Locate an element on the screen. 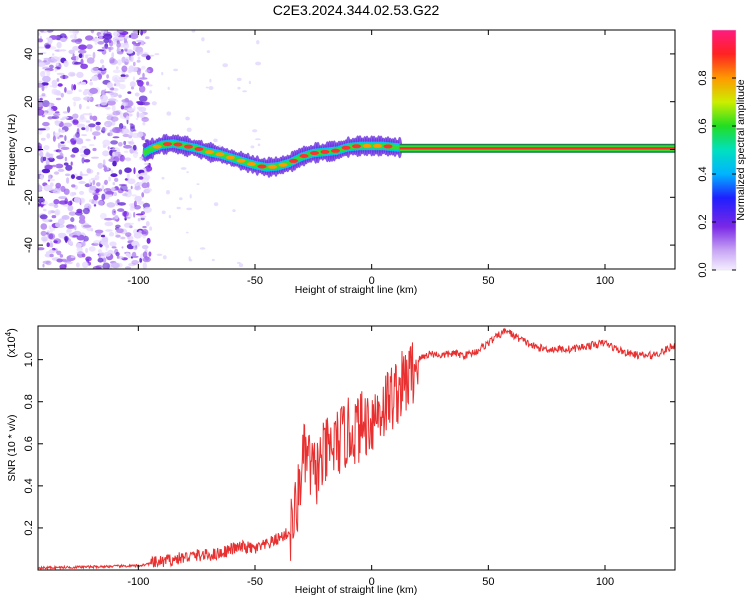  y-tick-label: 0.4 is located at coordinates (29, 485).